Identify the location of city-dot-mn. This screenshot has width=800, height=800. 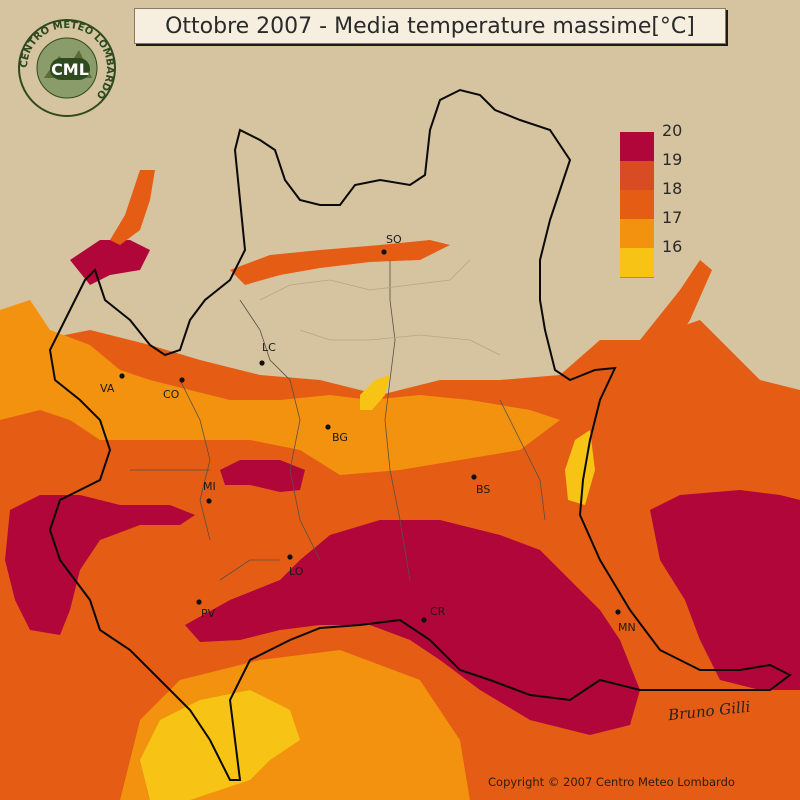
(618, 612).